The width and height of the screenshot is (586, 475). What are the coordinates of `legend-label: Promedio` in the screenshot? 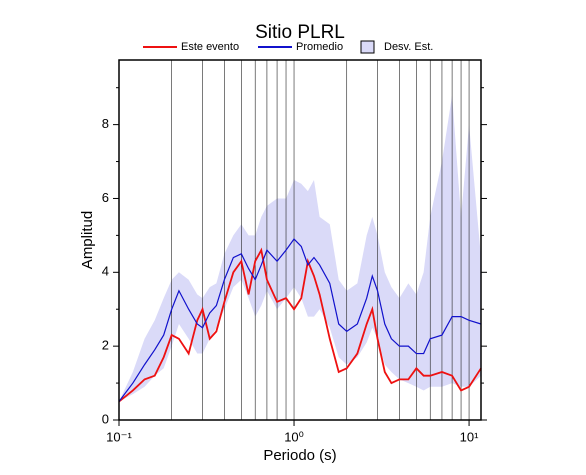 It's located at (319, 47).